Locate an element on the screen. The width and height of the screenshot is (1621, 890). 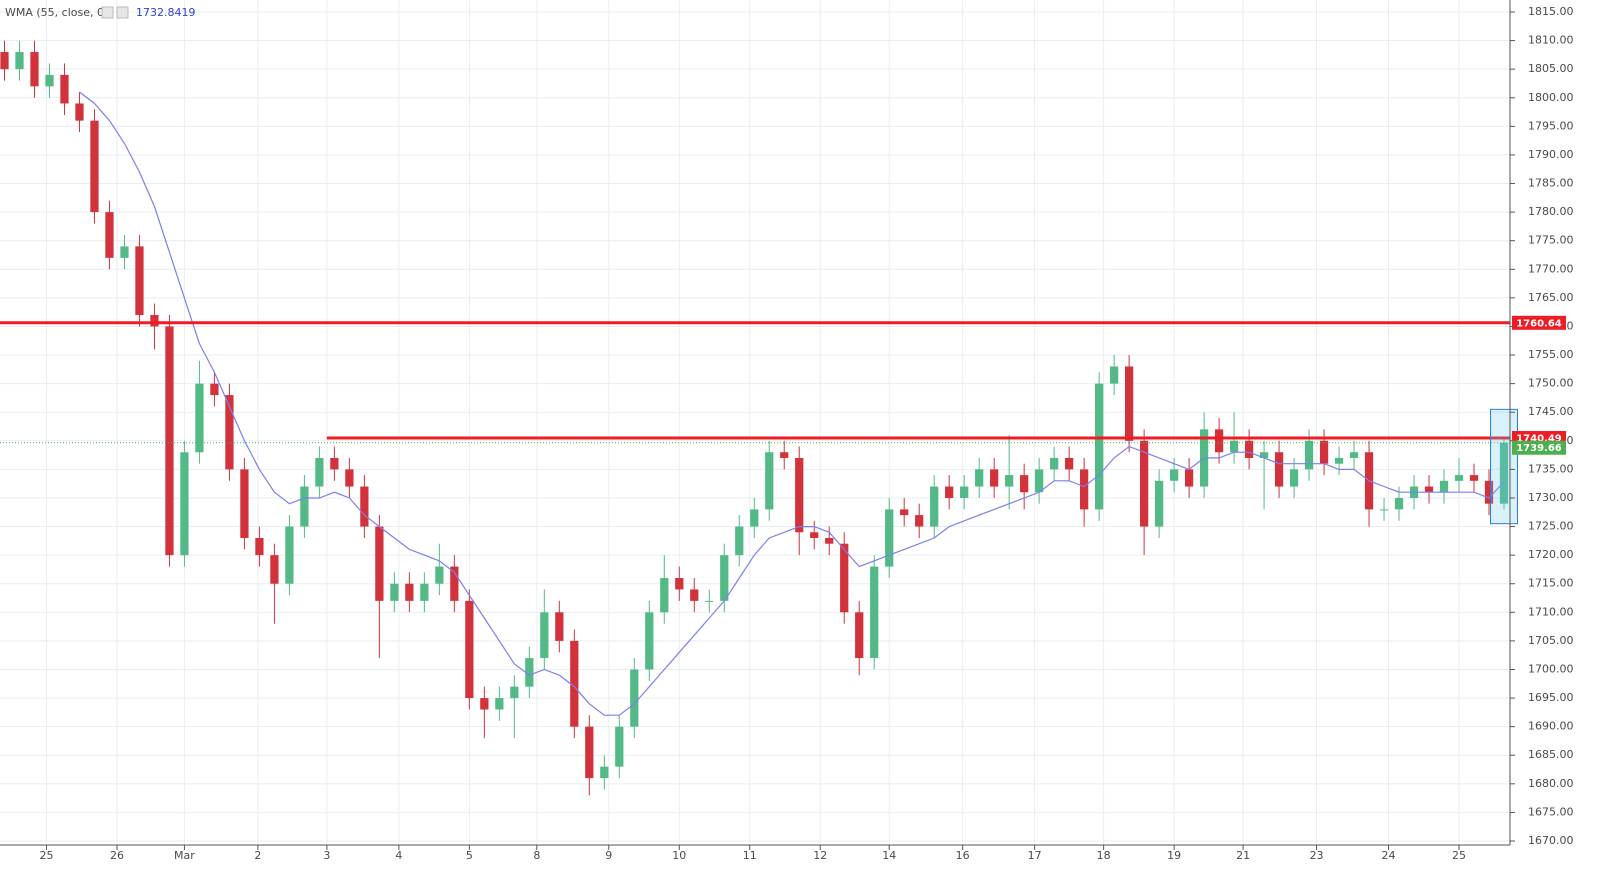
x-tick-label: 10 is located at coordinates (679, 855).